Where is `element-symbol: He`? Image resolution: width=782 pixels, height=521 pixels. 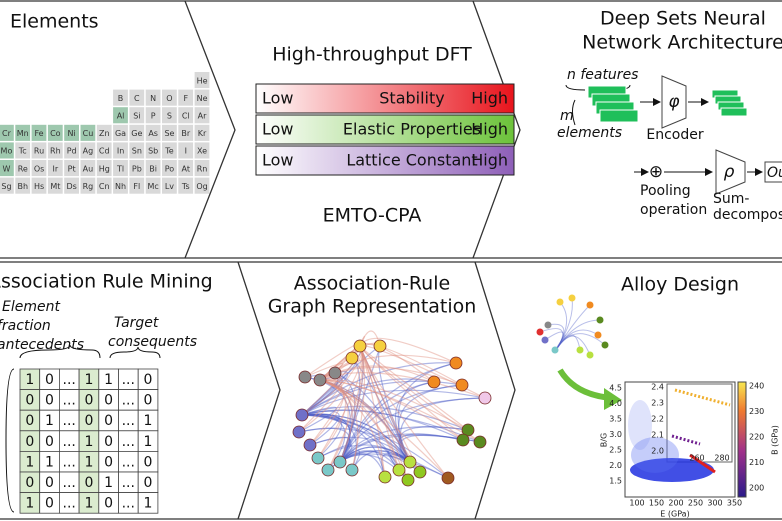
element-symbol: He is located at coordinates (202, 80).